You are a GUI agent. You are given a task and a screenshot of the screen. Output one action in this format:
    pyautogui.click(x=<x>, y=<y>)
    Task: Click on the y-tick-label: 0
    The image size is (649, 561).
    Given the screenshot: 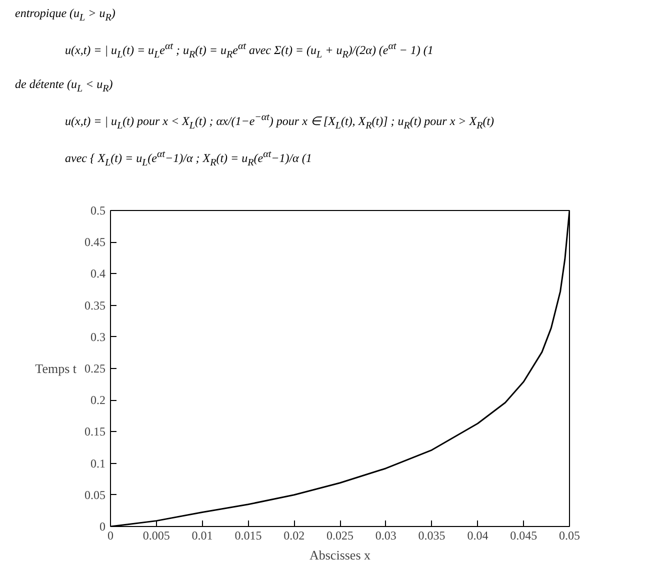 What is the action you would take?
    pyautogui.click(x=103, y=527)
    